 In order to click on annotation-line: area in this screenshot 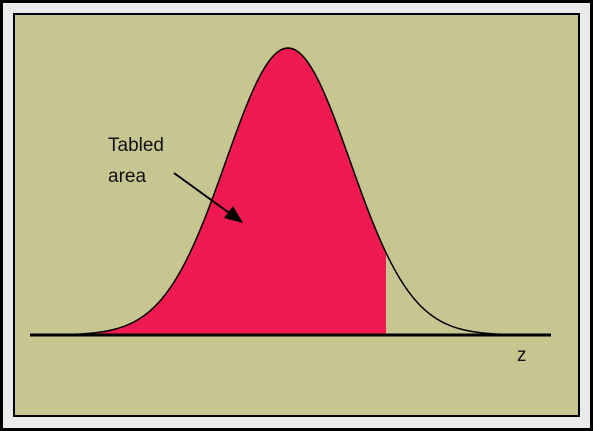, I will do `click(127, 176)`.